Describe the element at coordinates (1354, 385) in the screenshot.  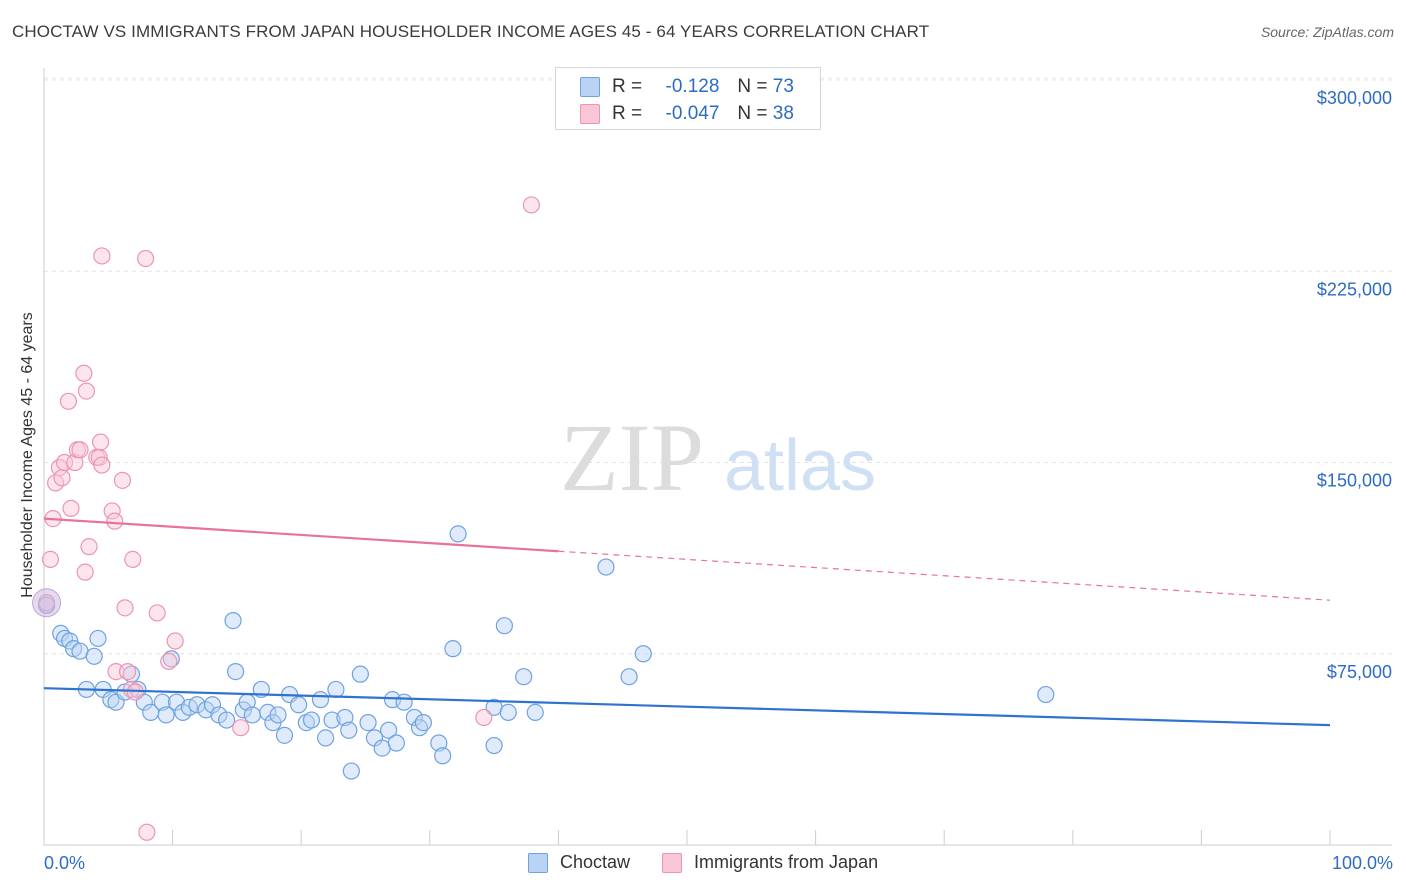
I see `y-tick-labels: $75,000 $150,000 $225,000 $300,000` at that location.